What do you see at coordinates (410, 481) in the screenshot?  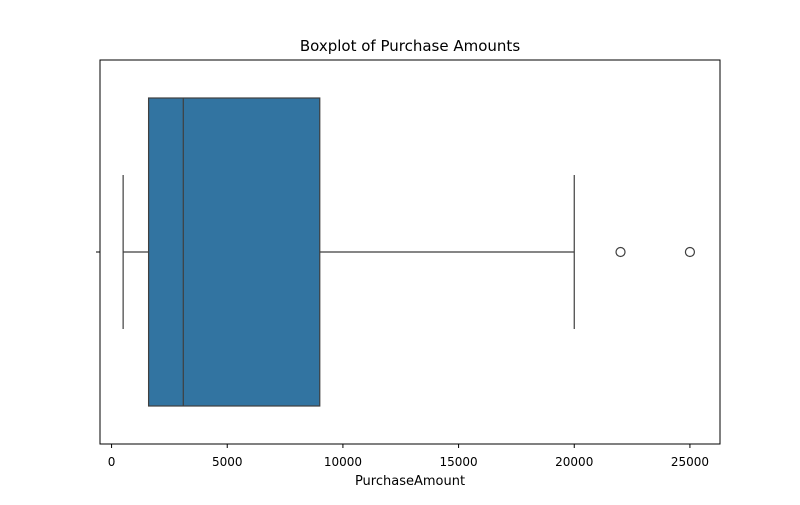 I see `x-axis-label: PurchaseAmount` at bounding box center [410, 481].